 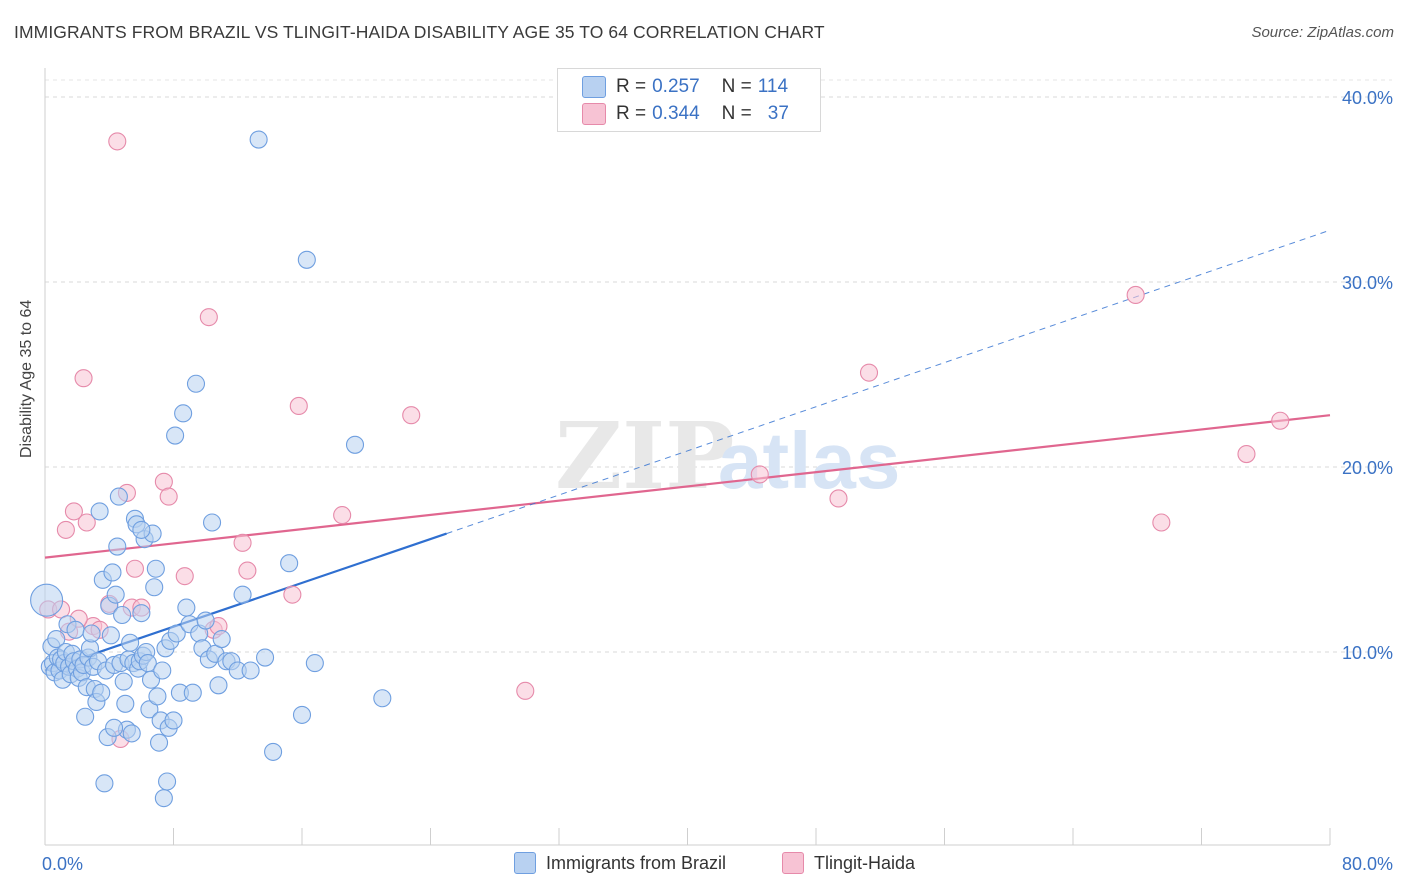 I want to click on legend-item-tlingit: Tlingit-Haida, so click(x=848, y=863).